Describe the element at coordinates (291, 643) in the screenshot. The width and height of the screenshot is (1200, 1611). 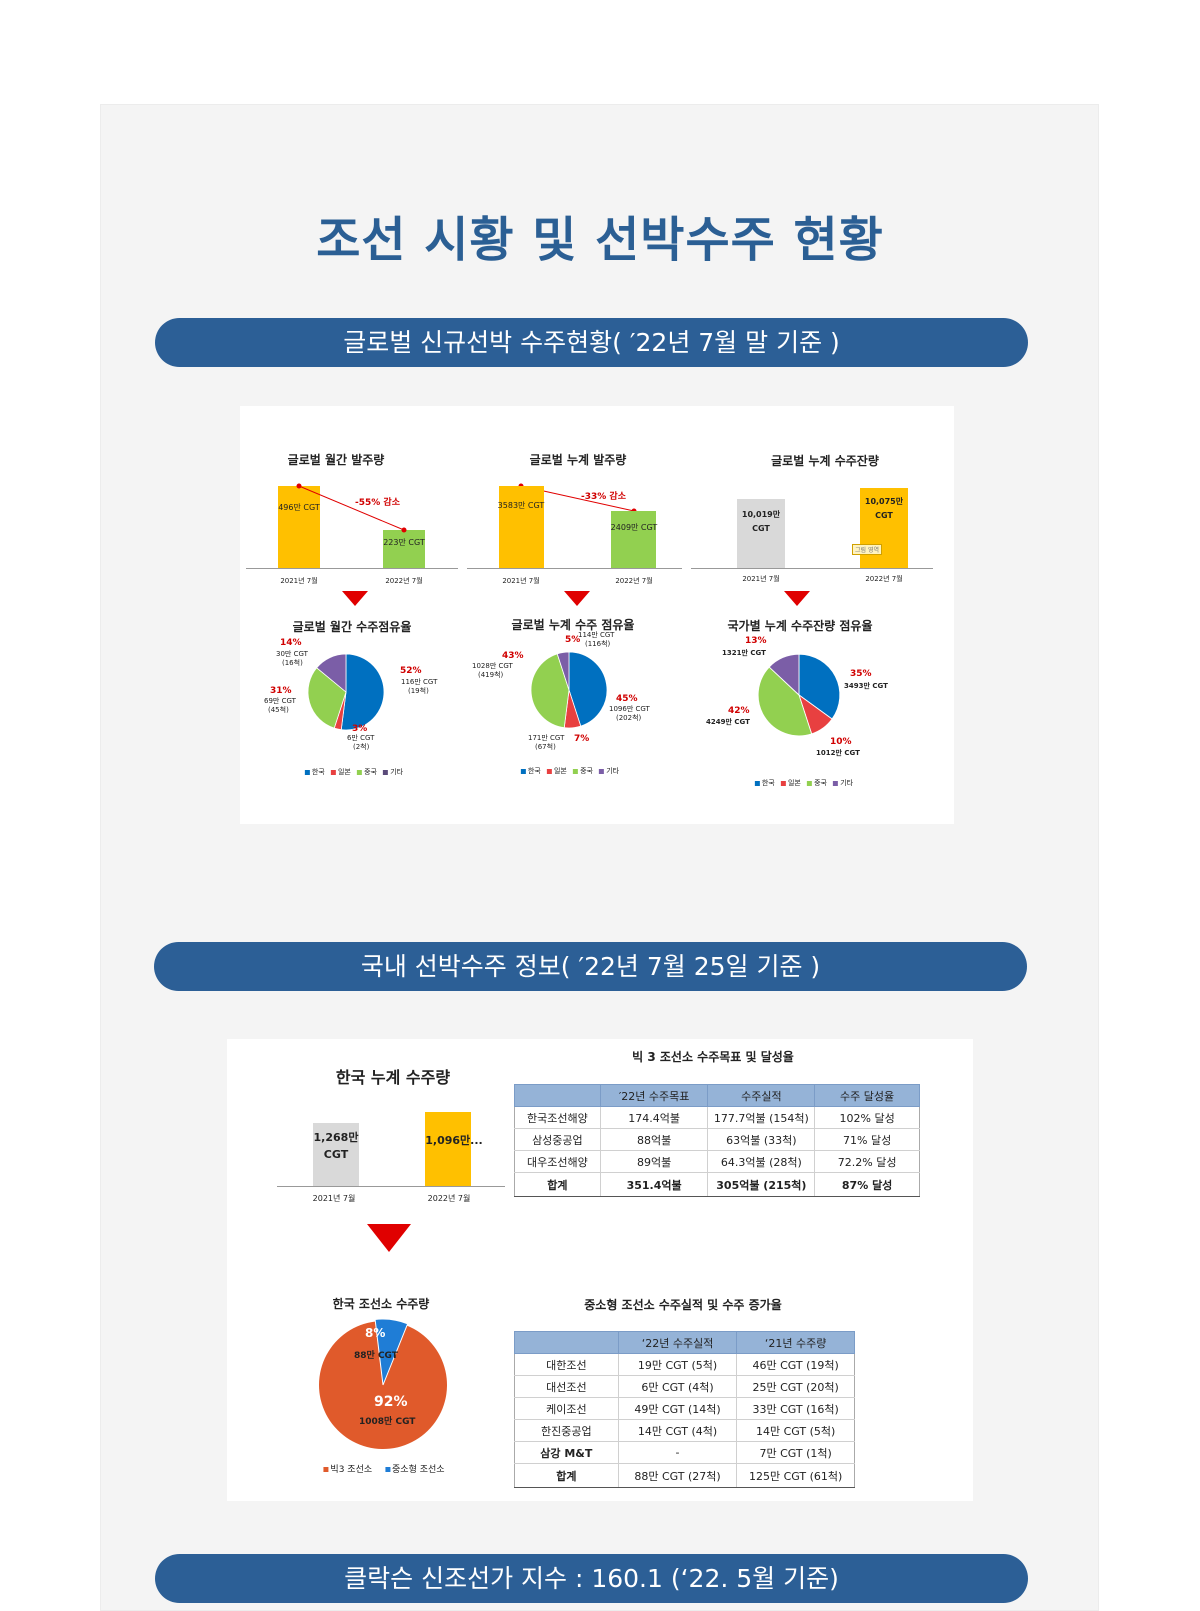
I see `pie-monthly-other-pct: 14%` at that location.